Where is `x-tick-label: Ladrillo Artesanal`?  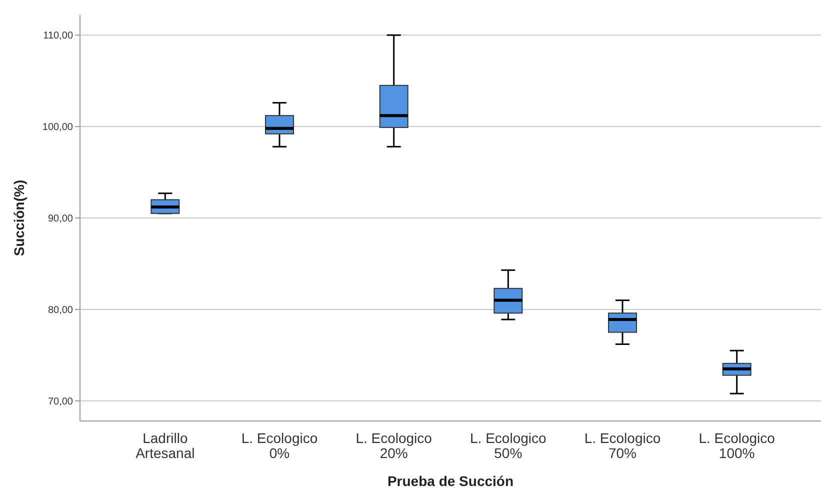
x-tick-label: Ladrillo Artesanal is located at coordinates (165, 445).